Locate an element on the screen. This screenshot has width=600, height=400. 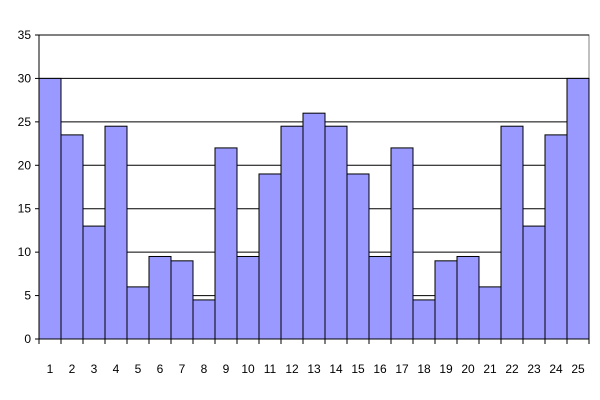
x-tick-label: 24 is located at coordinates (556, 369).